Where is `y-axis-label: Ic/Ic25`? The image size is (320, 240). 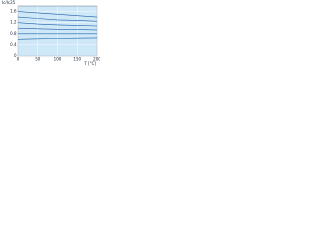
y-axis-label: Ic/Ic25 is located at coordinates (9, 2).